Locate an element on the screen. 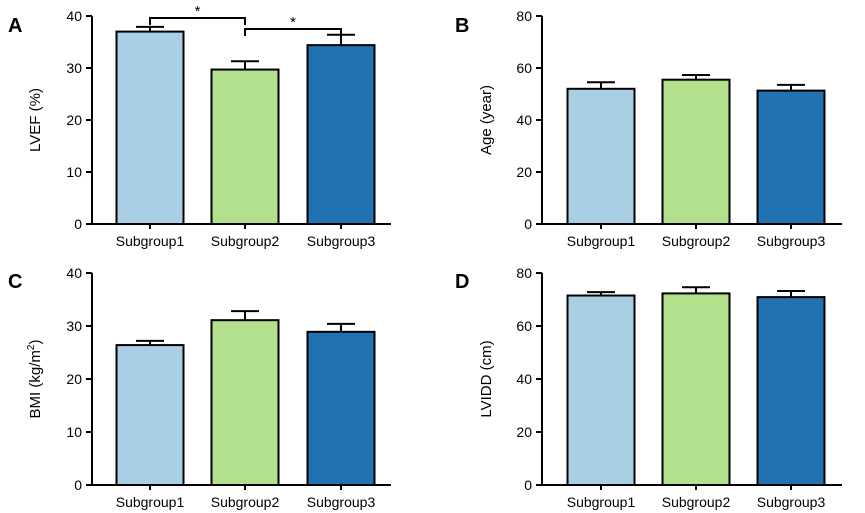 This screenshot has width=865, height=513. y-axis-title-main: BMI (kg/m is located at coordinates (35, 384).